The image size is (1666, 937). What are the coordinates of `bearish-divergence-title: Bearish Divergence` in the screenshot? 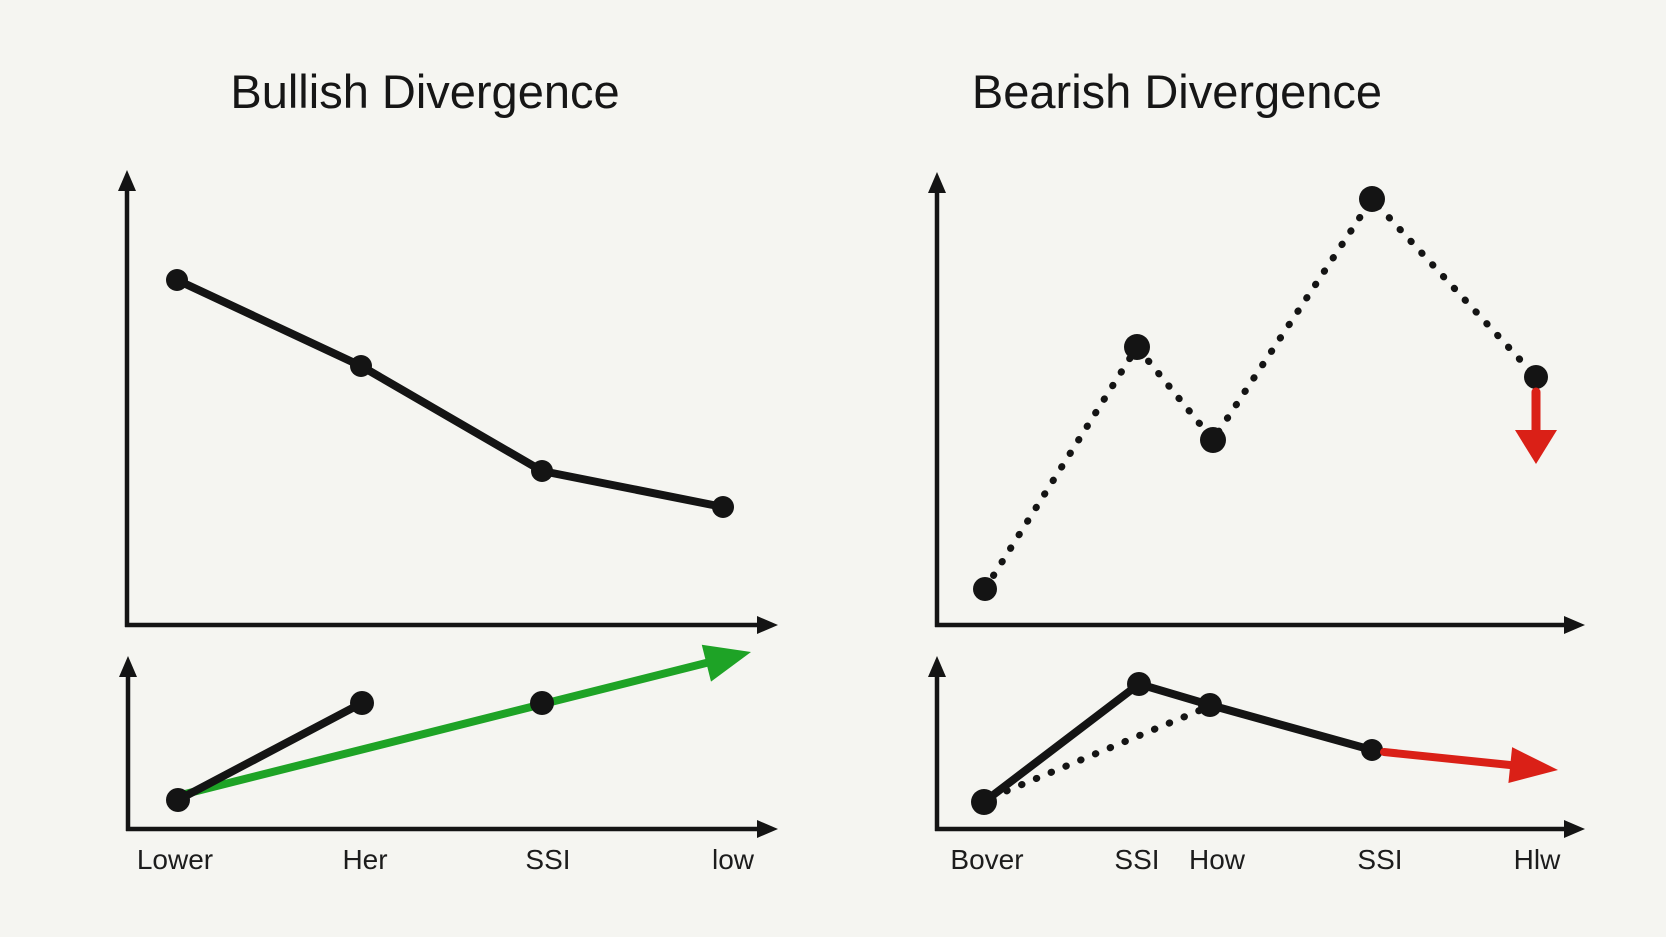 It's located at (1177, 91).